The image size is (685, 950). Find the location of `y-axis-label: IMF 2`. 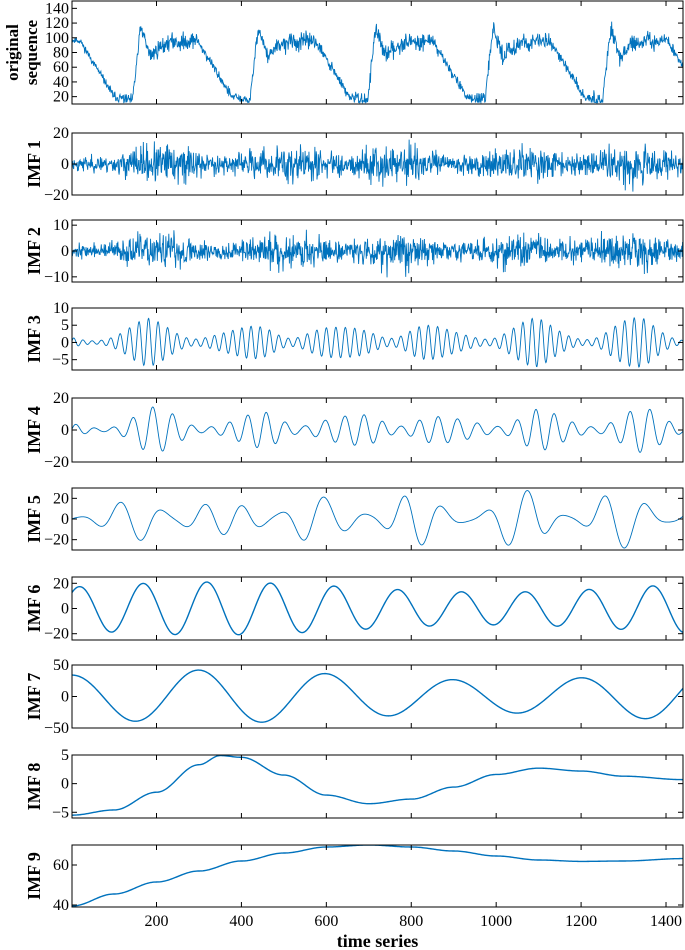

y-axis-label: IMF 2 is located at coordinates (34, 251).